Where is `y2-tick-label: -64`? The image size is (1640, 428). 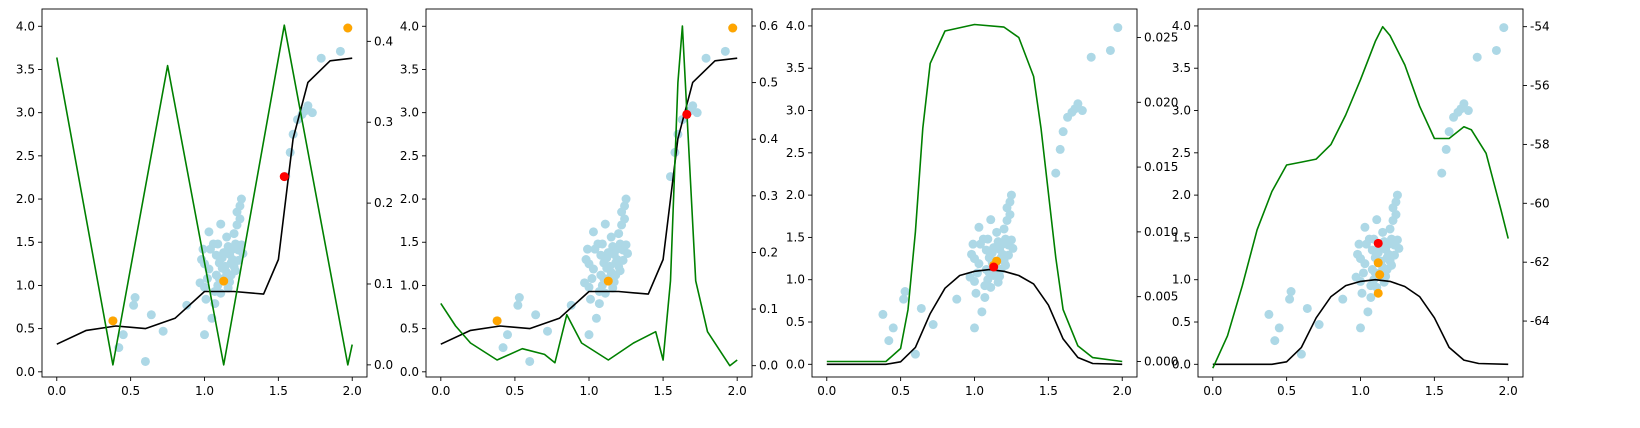 y2-tick-label: -64 is located at coordinates (1540, 321).